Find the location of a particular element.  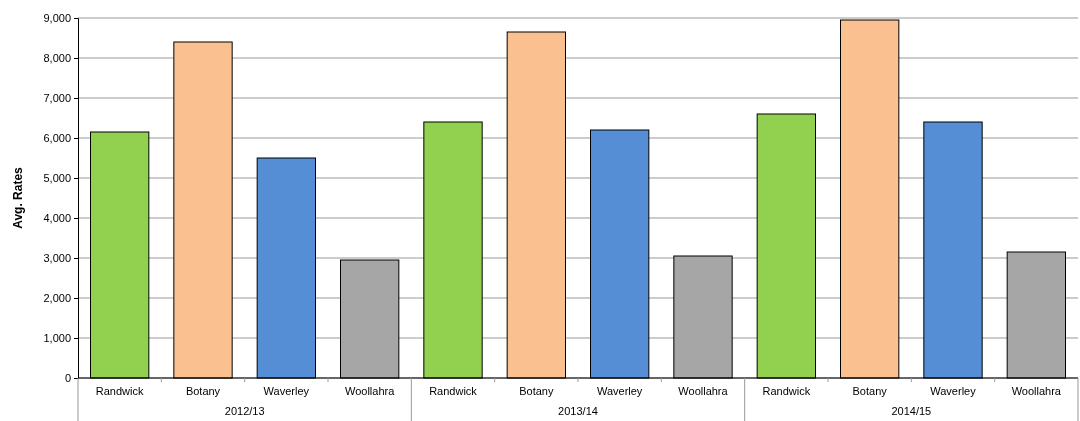

y-tick-label: 6,000 is located at coordinates (57, 138).